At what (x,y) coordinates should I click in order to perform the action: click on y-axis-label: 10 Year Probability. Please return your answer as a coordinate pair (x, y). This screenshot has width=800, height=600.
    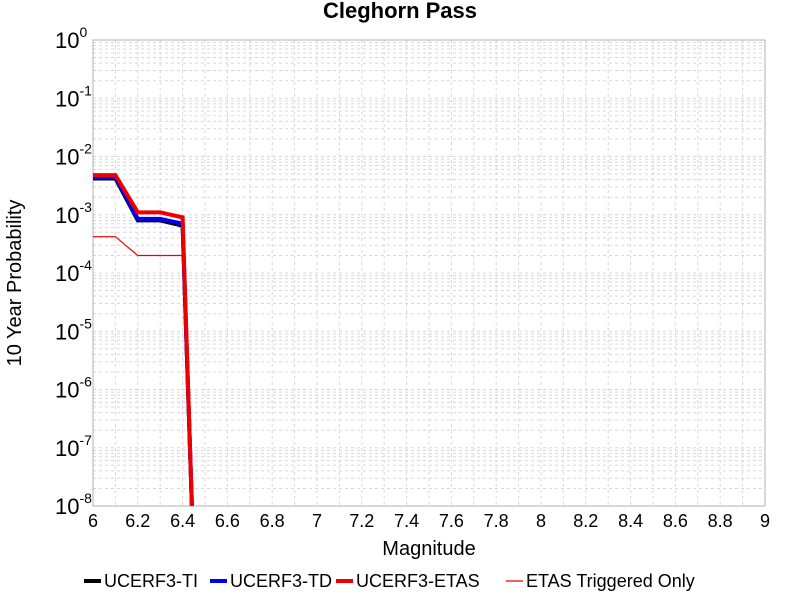
    Looking at the image, I should click on (15, 283).